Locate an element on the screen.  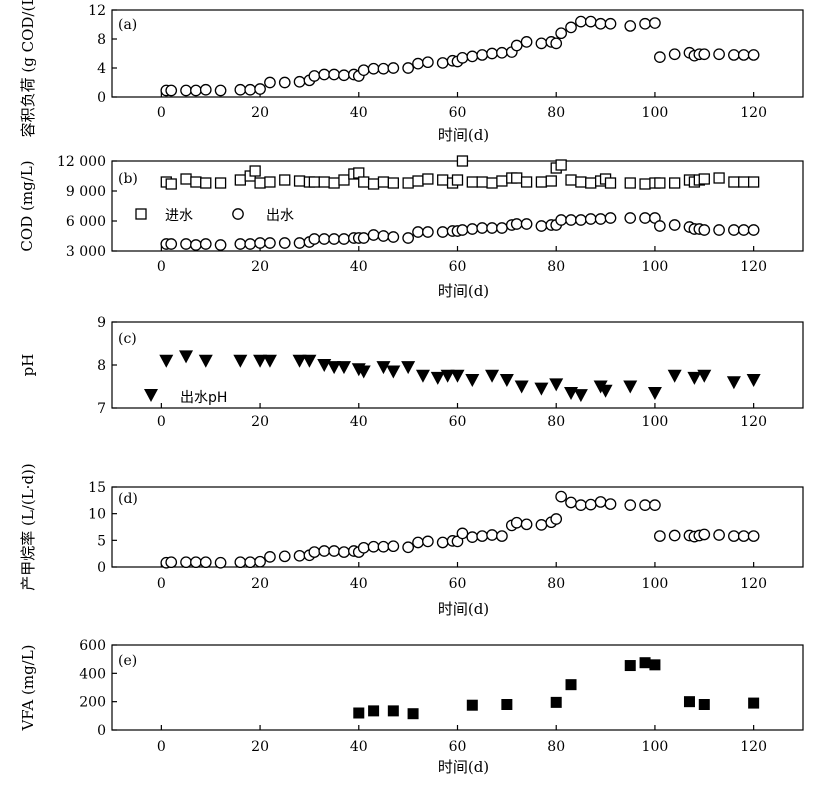
x-tick-label: 120 is located at coordinates (753, 584).